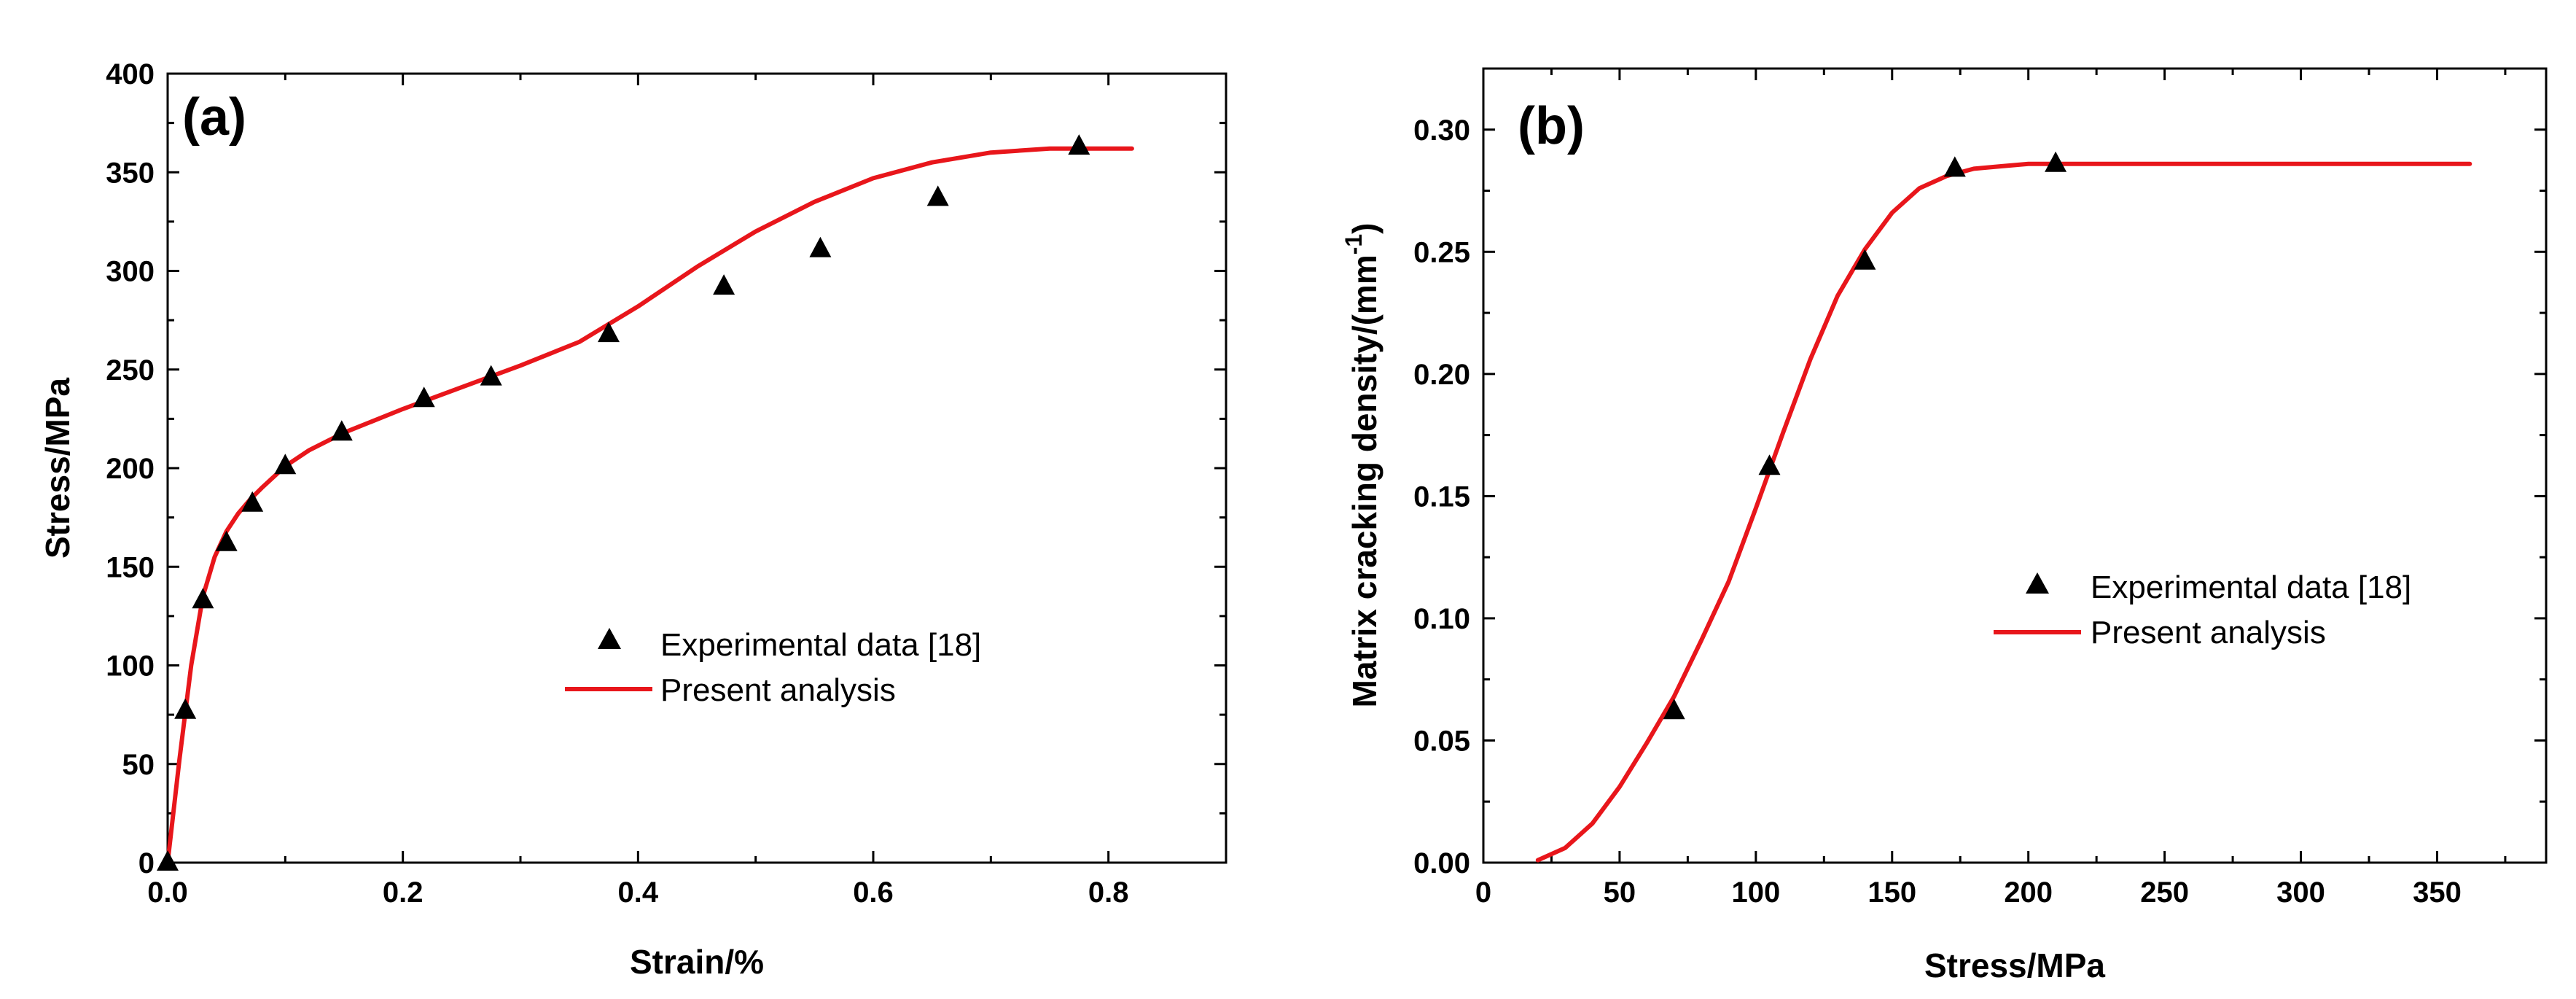 The image size is (2576, 999). Describe the element at coordinates (2164, 893) in the screenshot. I see `x-tick-label: 250` at that location.